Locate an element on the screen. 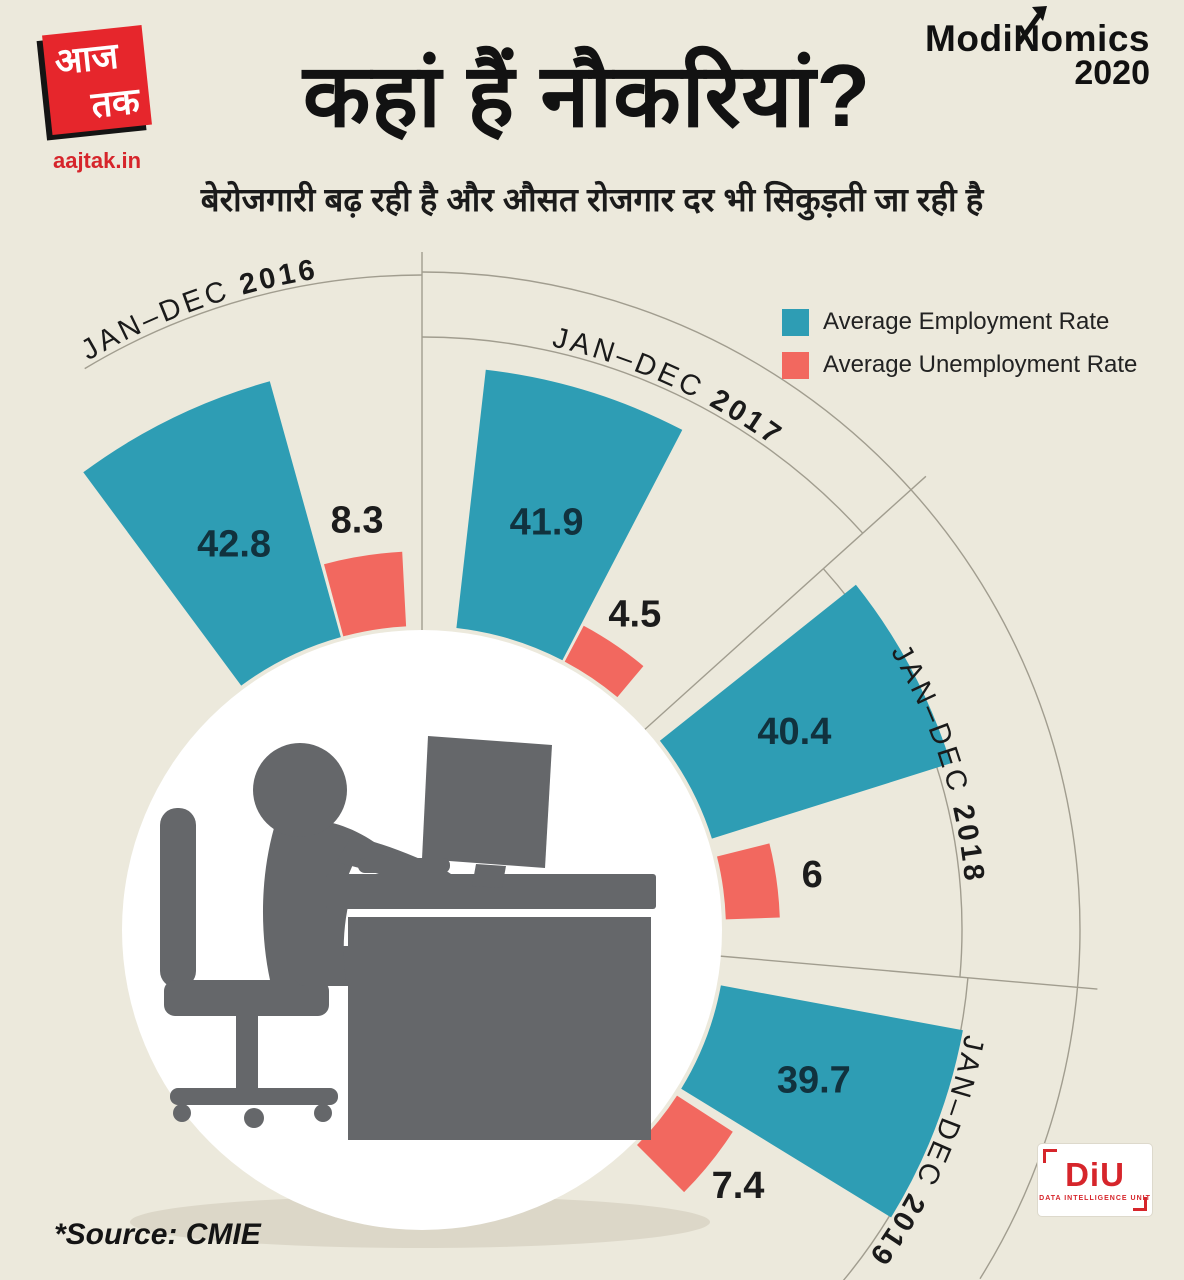 This screenshot has width=1184, height=1280. person-at-desk-icon is located at coordinates (408, 938).